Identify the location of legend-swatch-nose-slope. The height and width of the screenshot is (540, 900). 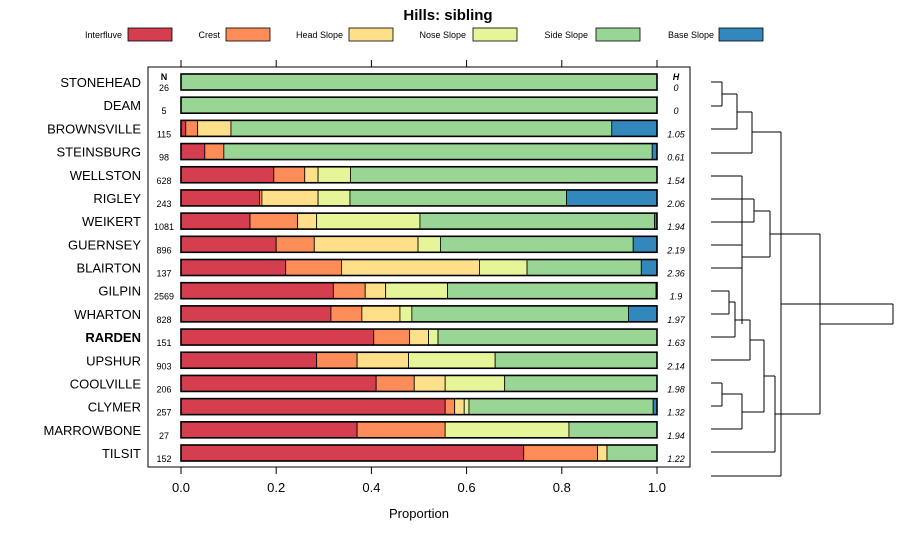
(495, 34).